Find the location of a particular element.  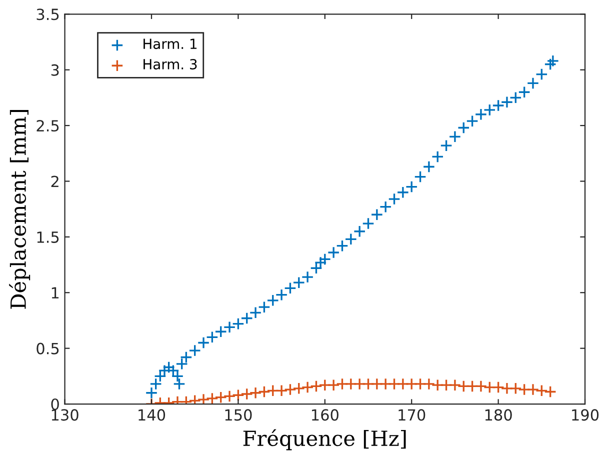

legend-label: Harm. 1 is located at coordinates (170, 44).